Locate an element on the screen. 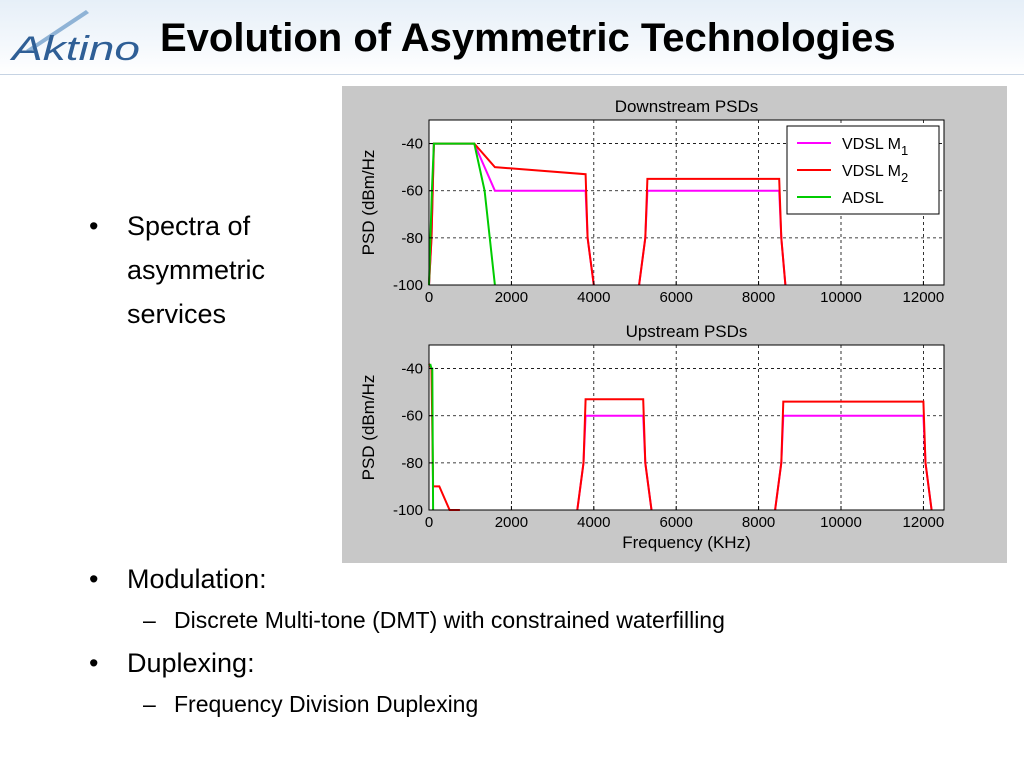 The image size is (1024, 768). plot-area is located at coordinates (686, 427).